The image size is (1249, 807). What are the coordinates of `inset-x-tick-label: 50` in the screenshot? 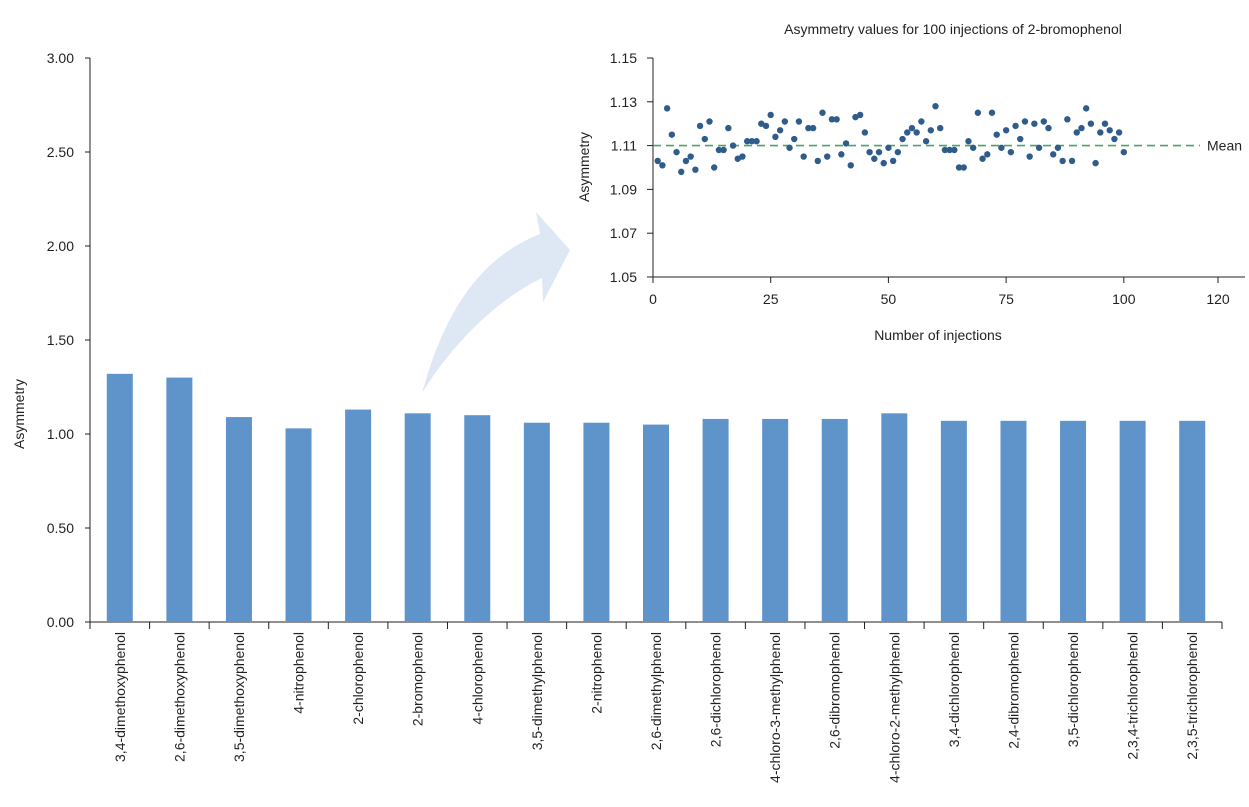 It's located at (889, 299).